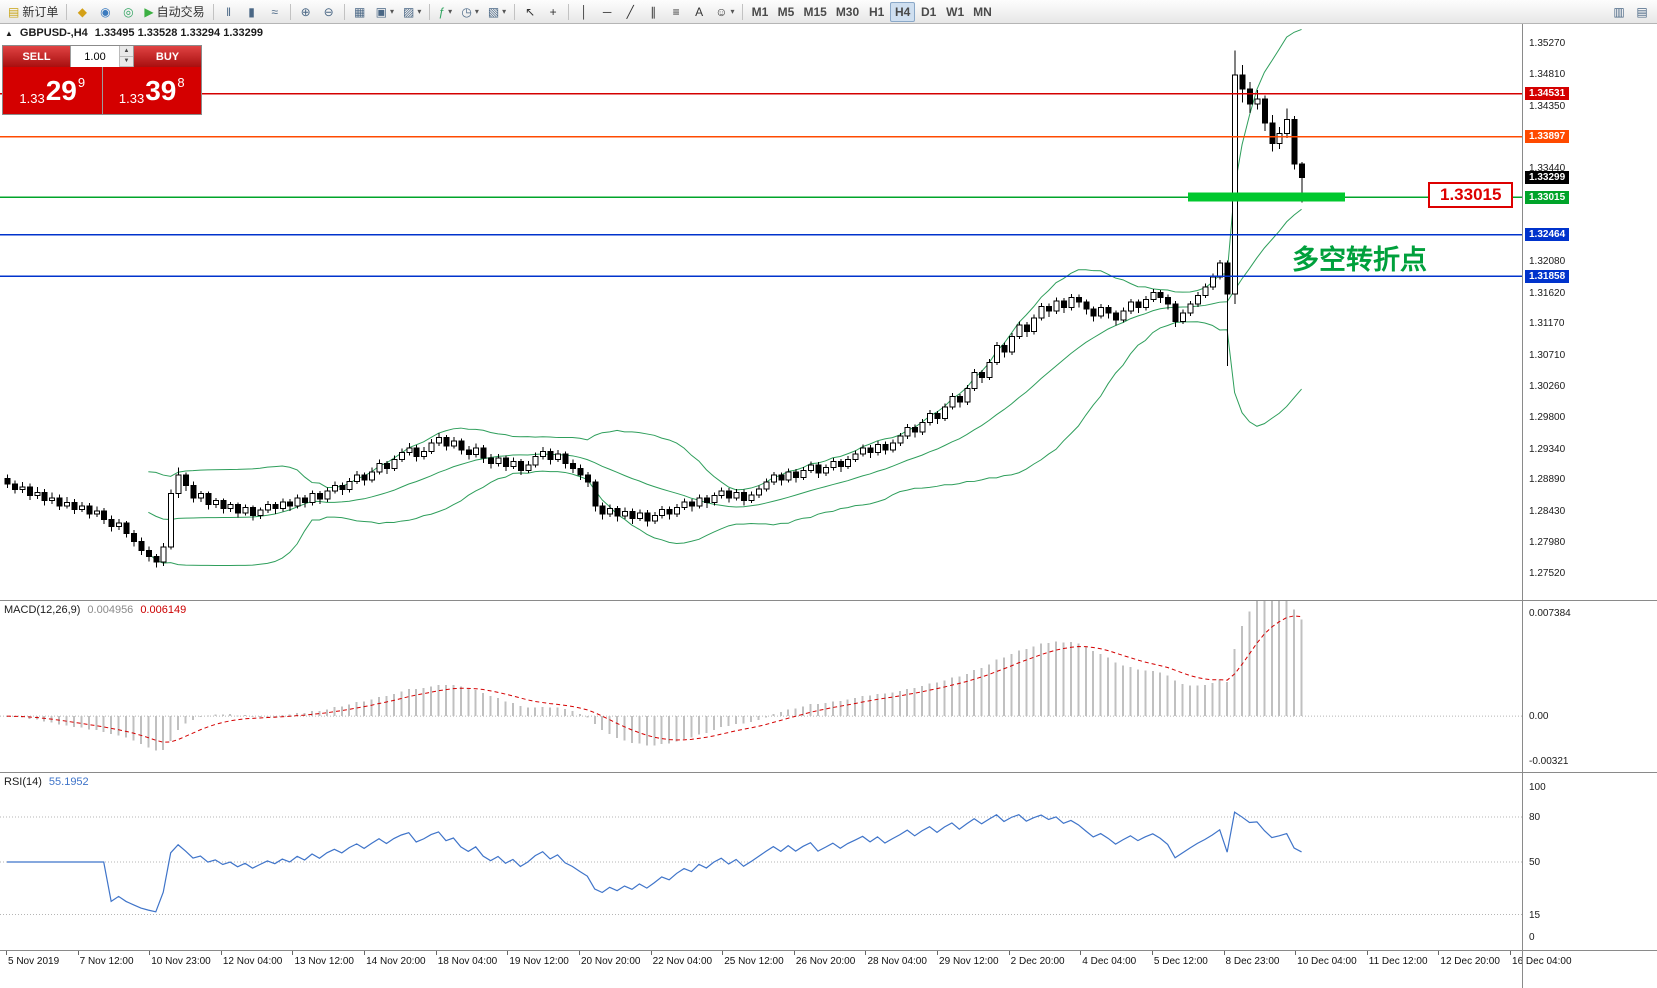 This screenshot has width=1657, height=988. What do you see at coordinates (653, 12) in the screenshot?
I see `channel-tool: ∥` at bounding box center [653, 12].